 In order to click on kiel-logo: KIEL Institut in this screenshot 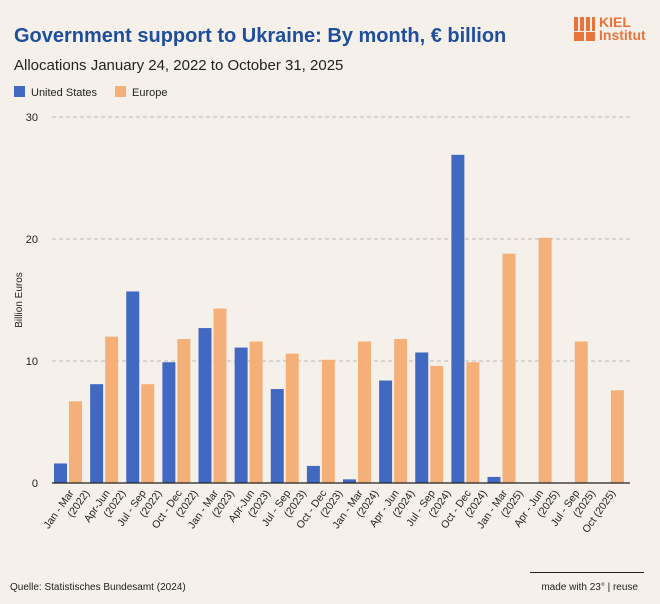, I will do `click(610, 28)`.